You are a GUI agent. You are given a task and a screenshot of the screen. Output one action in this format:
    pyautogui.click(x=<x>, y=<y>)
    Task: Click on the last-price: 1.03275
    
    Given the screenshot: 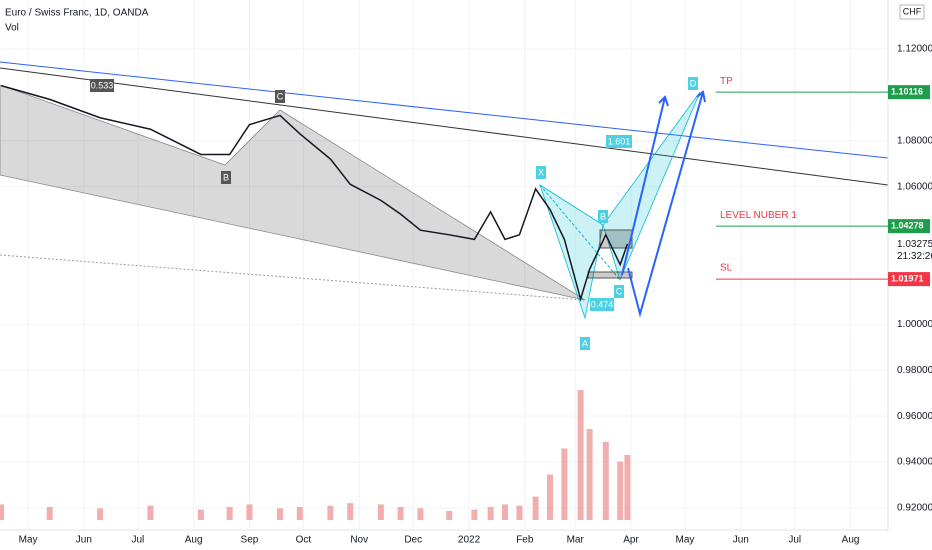 What is the action you would take?
    pyautogui.click(x=914, y=244)
    